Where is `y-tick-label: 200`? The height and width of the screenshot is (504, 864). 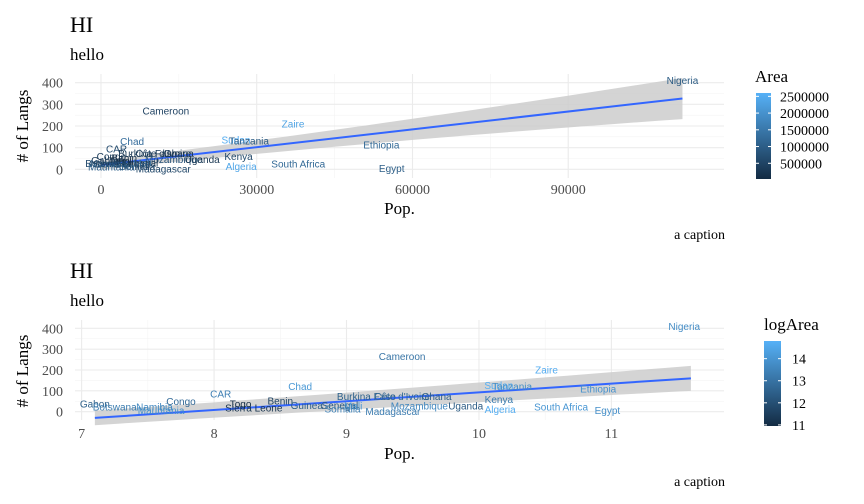 y-tick-label: 200 is located at coordinates (52, 127).